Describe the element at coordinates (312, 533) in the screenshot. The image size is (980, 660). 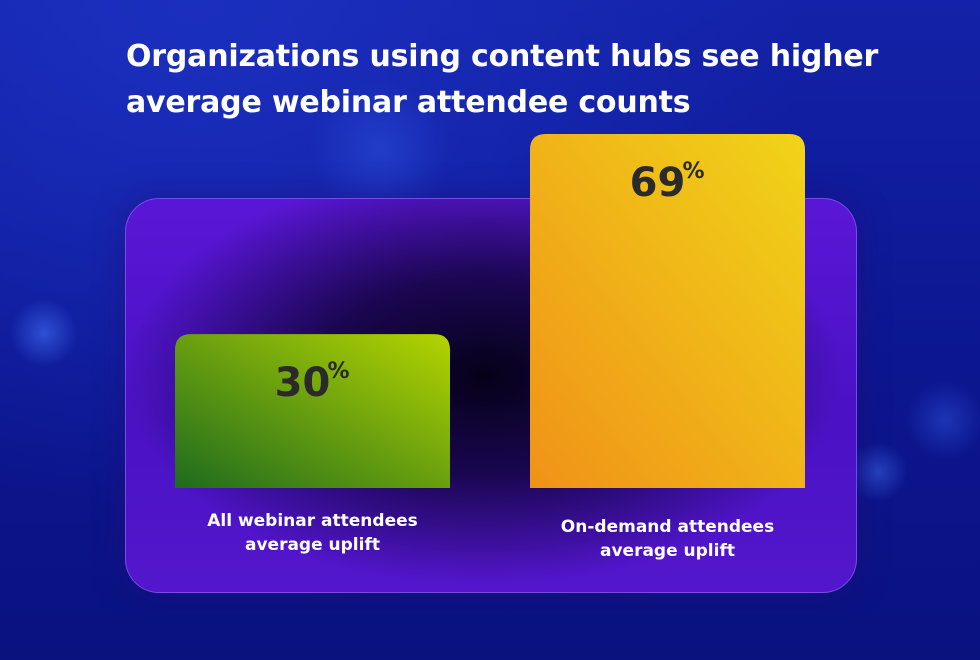
I see `category-label-1: All webinar attendees average uplift` at that location.